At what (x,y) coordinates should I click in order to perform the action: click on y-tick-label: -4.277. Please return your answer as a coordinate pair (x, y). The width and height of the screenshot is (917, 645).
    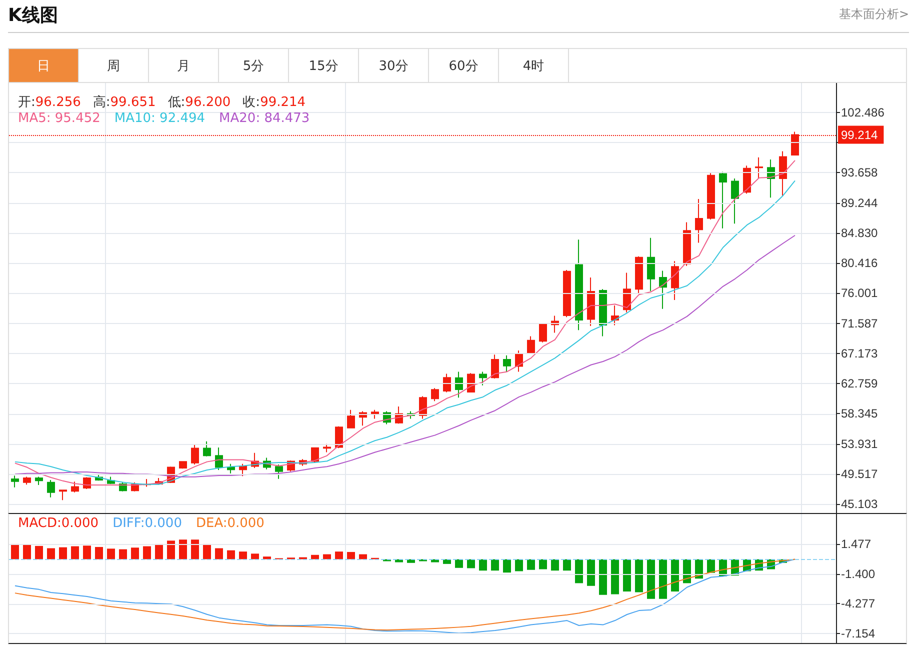
    Looking at the image, I should click on (858, 603).